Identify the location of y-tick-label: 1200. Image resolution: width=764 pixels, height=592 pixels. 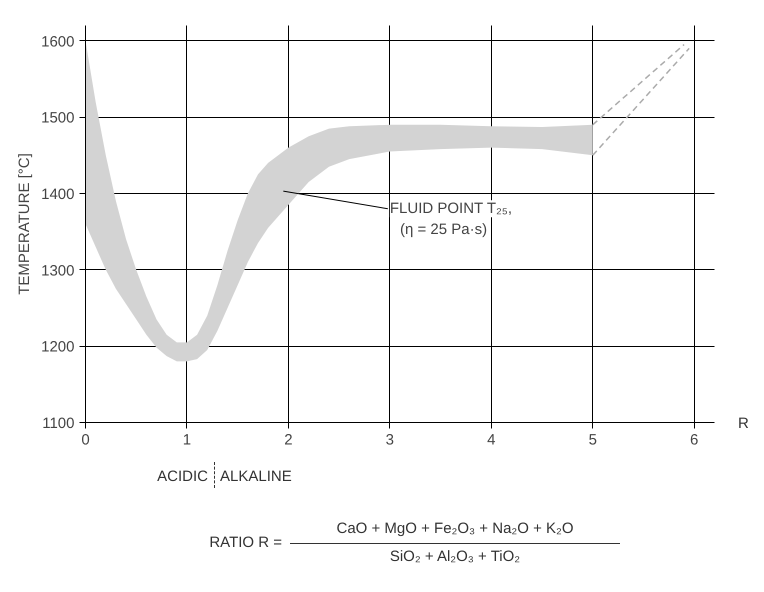
(58, 347).